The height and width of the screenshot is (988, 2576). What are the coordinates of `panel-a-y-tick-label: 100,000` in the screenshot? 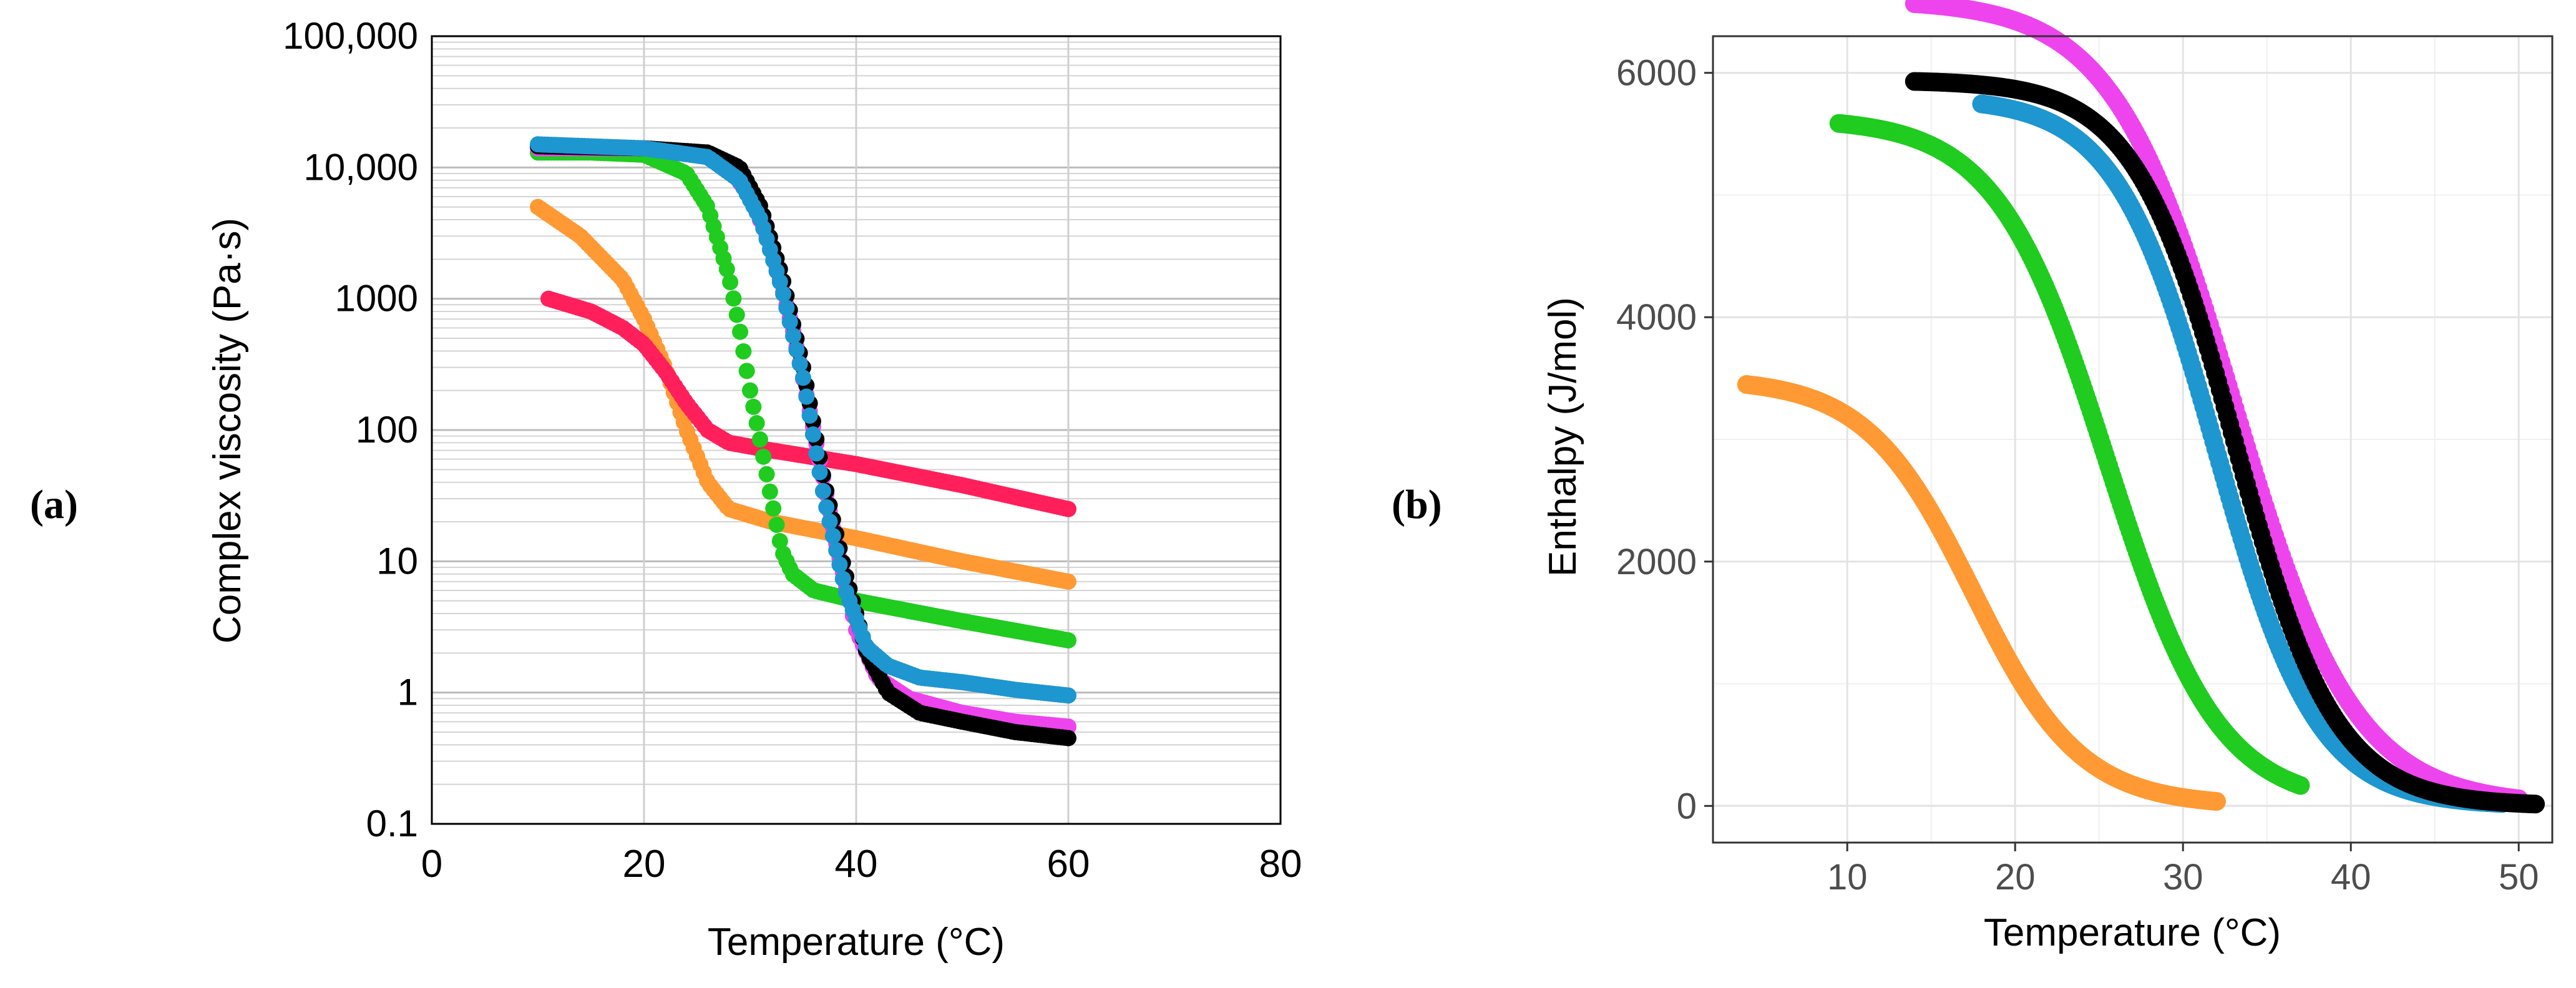 It's located at (350, 36).